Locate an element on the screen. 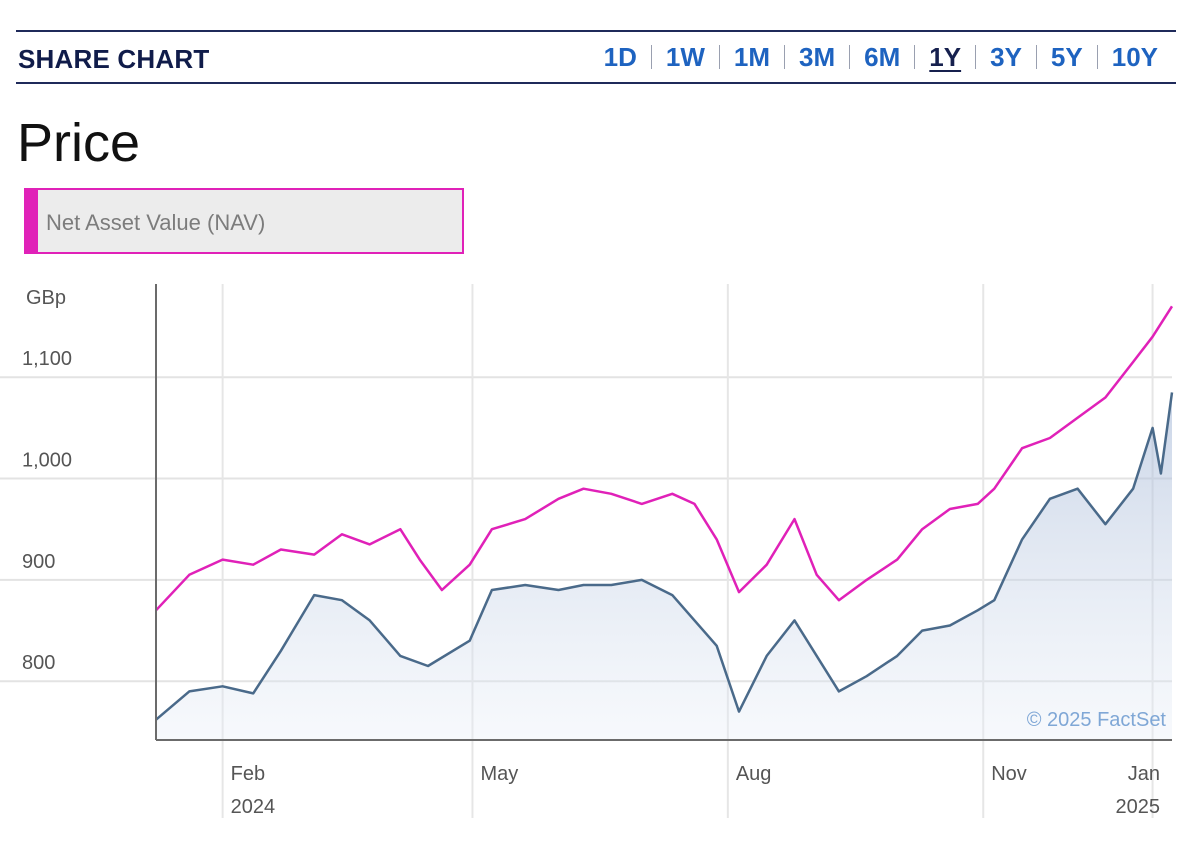 The width and height of the screenshot is (1200, 847). range-5y: 5Y is located at coordinates (1066, 57).